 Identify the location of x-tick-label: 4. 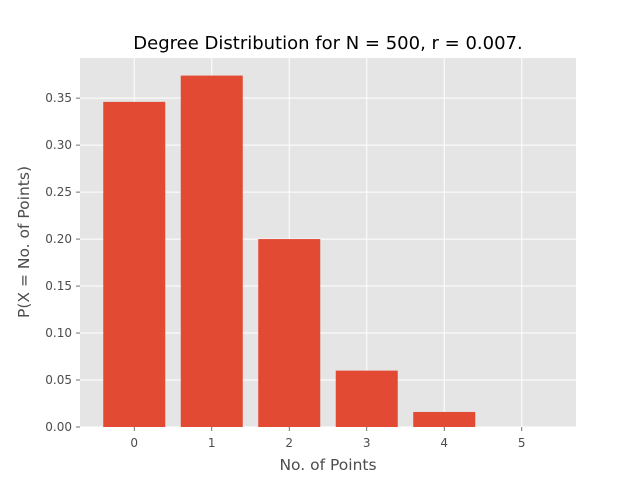
(444, 443).